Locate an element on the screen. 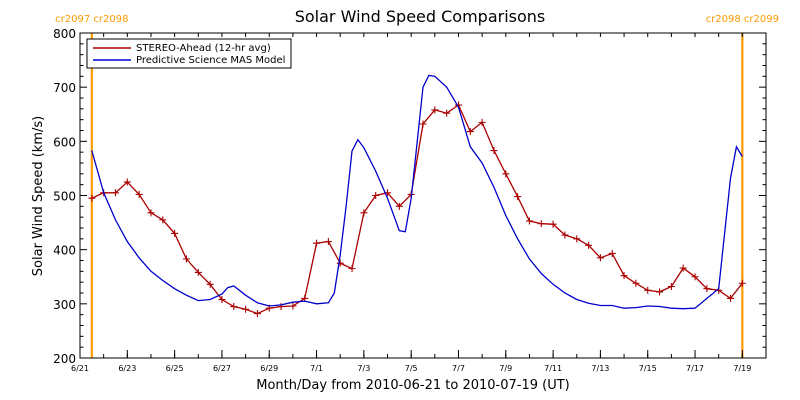 This screenshot has width=800, height=400. y-tick-label-2: 400 is located at coordinates (64, 251).